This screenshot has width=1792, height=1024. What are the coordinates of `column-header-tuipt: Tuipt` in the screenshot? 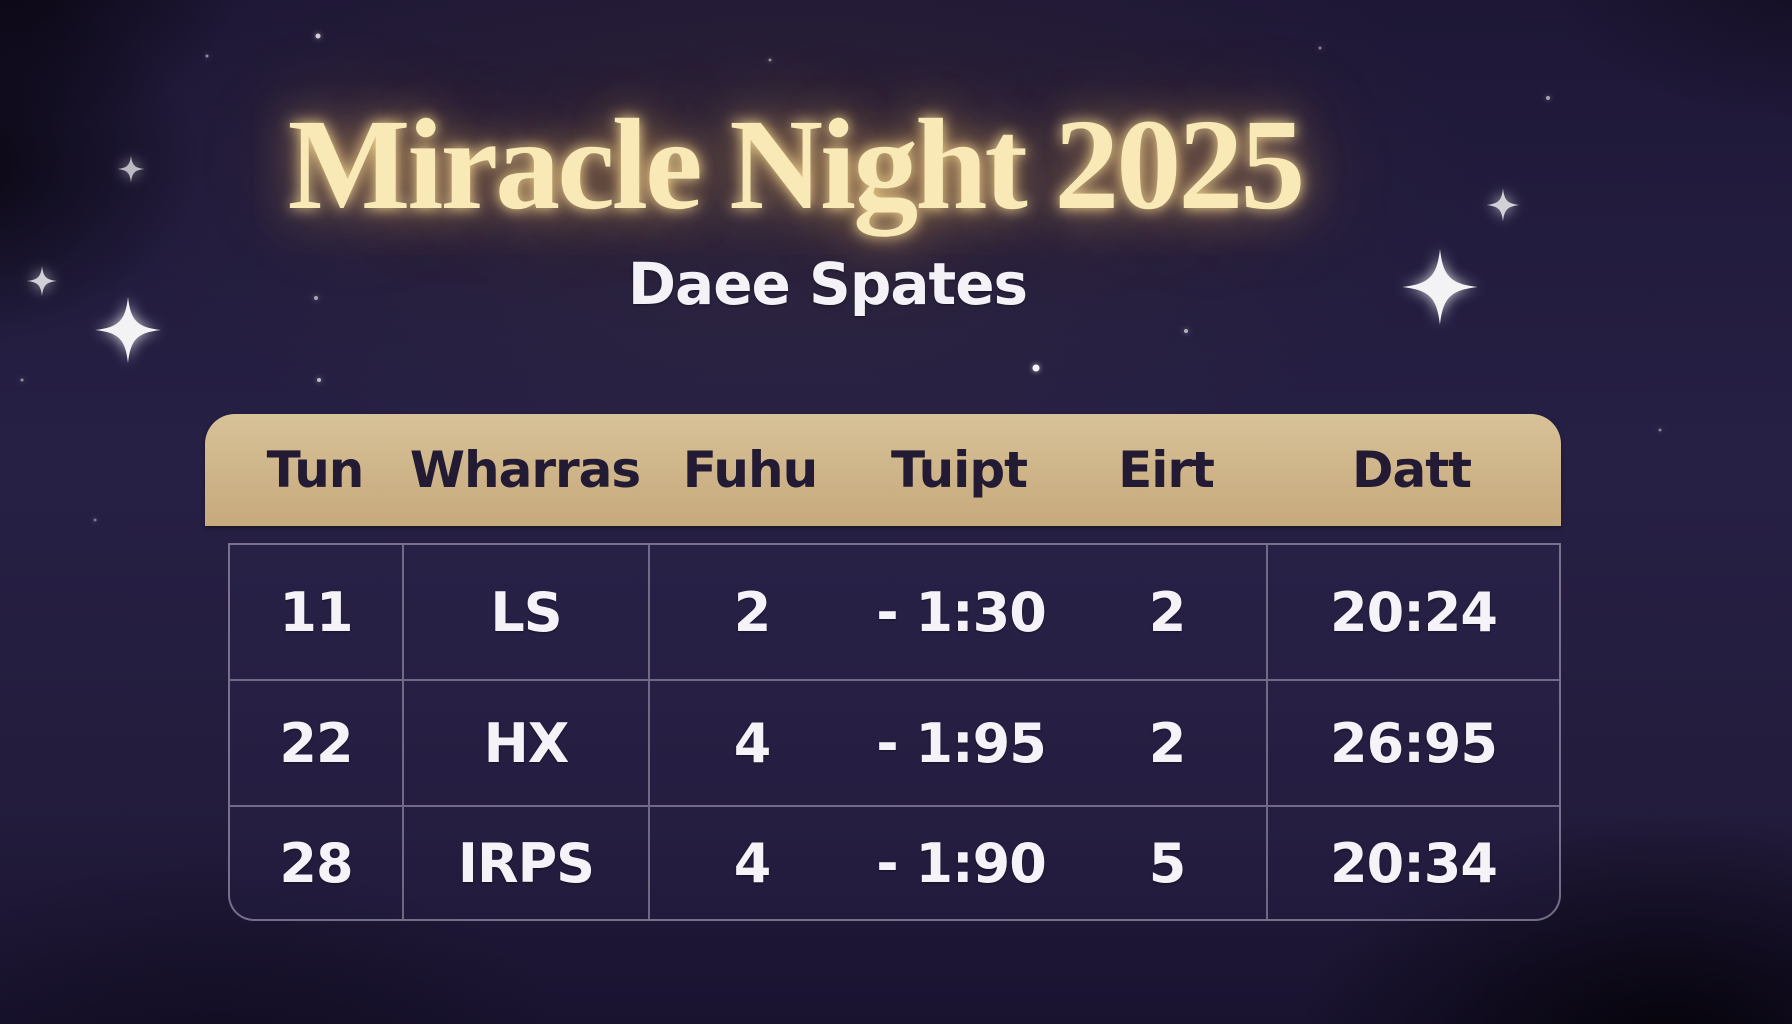 It's located at (959, 470).